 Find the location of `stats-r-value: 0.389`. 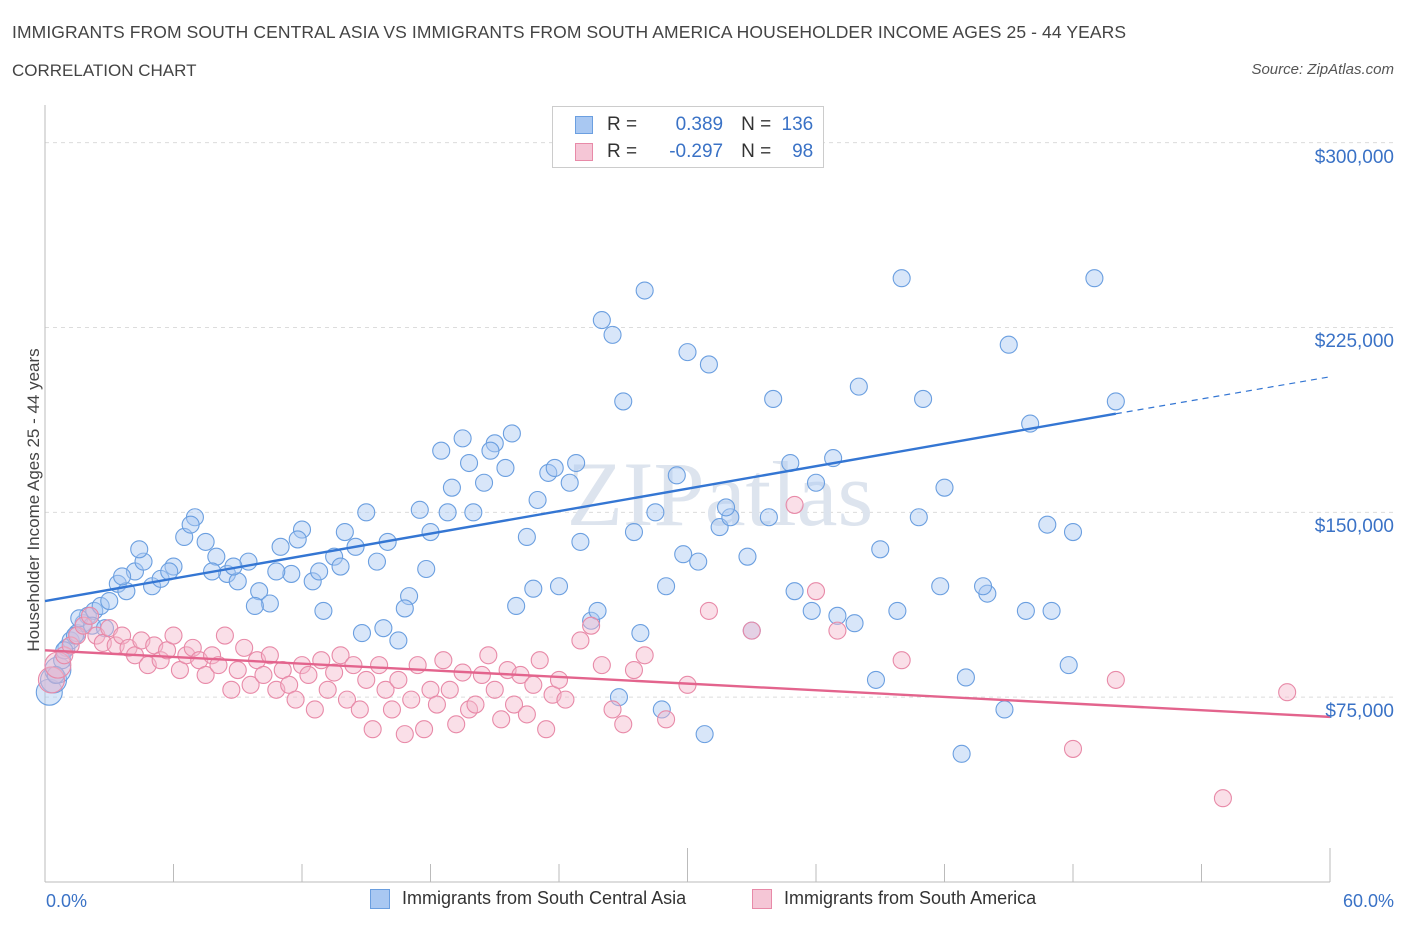

stats-r-value: 0.389 is located at coordinates (699, 124).